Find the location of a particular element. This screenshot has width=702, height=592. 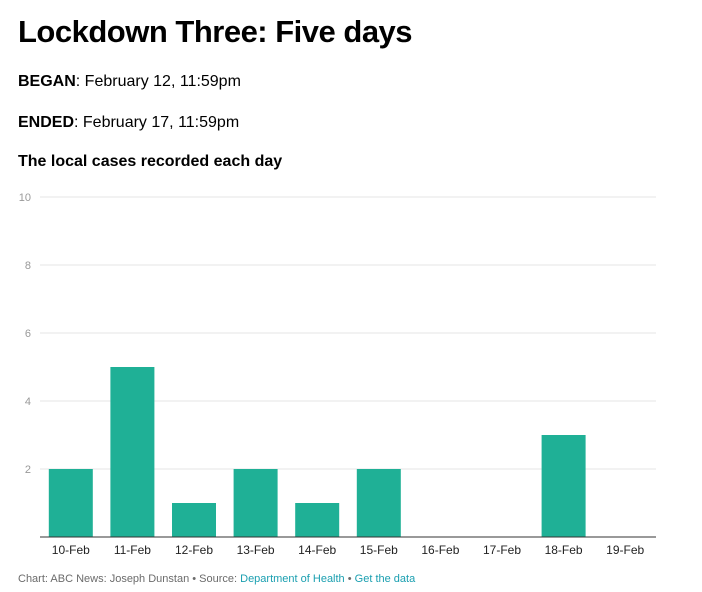

y-tick-label: 8 is located at coordinates (28, 266).